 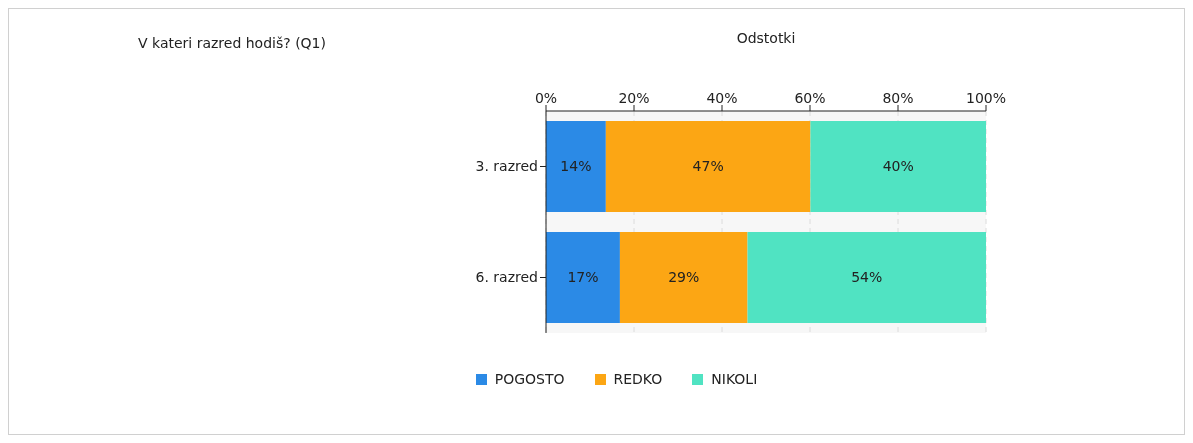 What do you see at coordinates (232, 43) in the screenshot?
I see `text: V kateri razred hodiš? (Q1)` at bounding box center [232, 43].